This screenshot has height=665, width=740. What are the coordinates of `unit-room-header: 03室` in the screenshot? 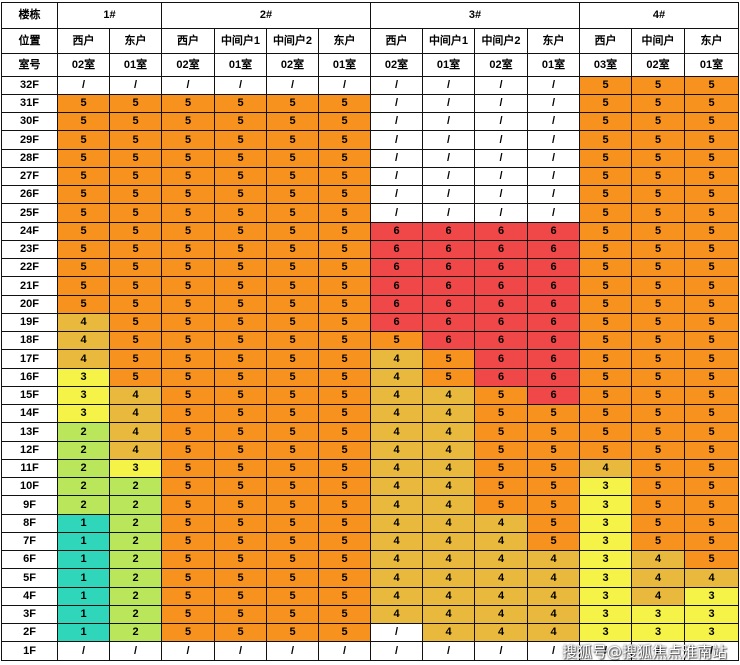 It's located at (605, 65).